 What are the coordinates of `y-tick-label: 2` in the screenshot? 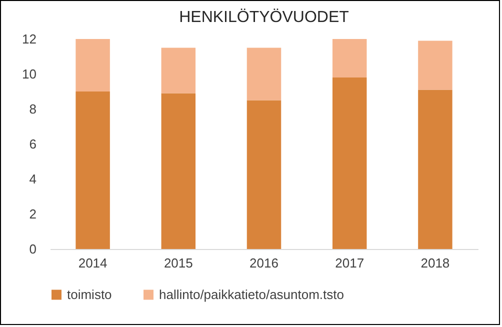 It's located at (32, 214).